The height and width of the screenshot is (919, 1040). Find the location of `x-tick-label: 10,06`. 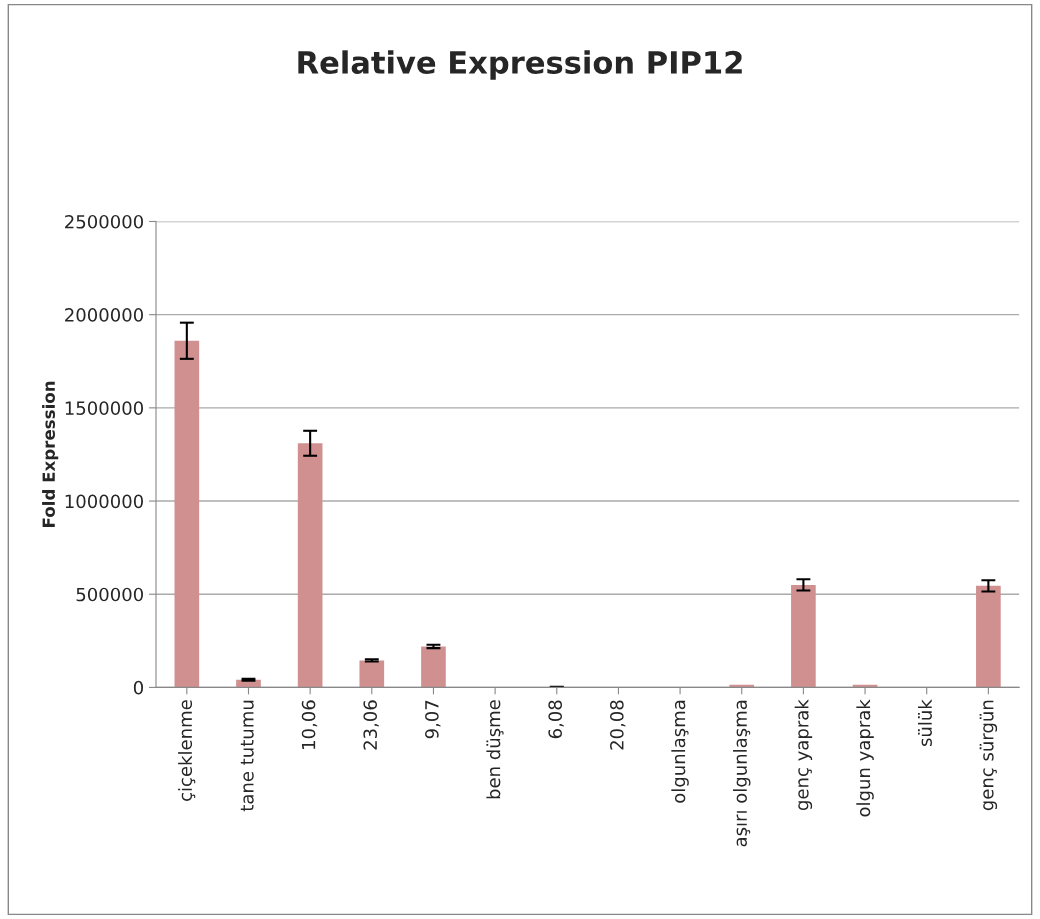

x-tick-label: 10,06 is located at coordinates (309, 724).